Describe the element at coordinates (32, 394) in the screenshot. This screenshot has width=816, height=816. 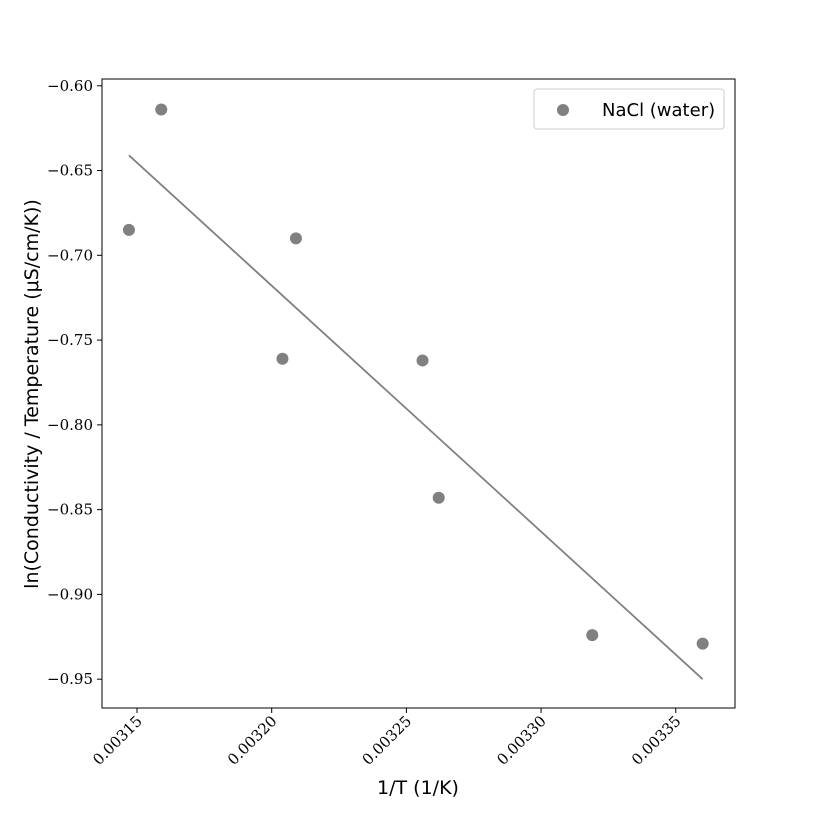
I see `y-axis-label: ln(Conductivity / Temperature (μS/cm/K))` at that location.